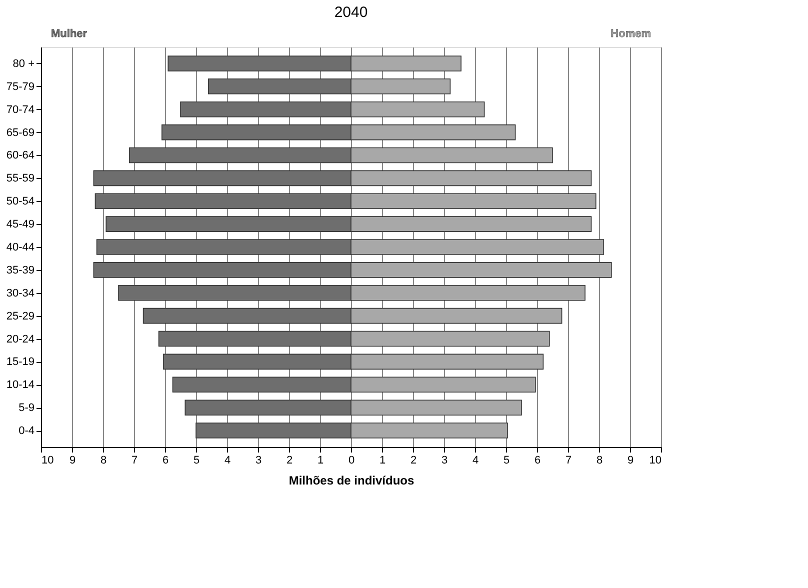 The image size is (808, 588). What do you see at coordinates (20, 132) in the screenshot?
I see `y-tick-label: 65-69` at bounding box center [20, 132].